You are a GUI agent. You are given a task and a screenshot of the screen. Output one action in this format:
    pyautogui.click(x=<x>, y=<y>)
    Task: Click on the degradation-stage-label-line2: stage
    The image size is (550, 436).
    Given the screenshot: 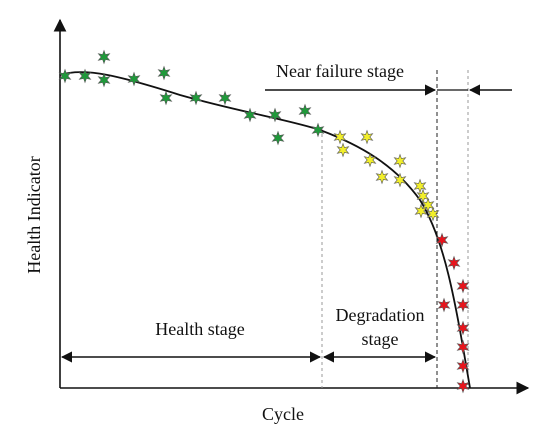 What is the action you would take?
    pyautogui.click(x=380, y=339)
    